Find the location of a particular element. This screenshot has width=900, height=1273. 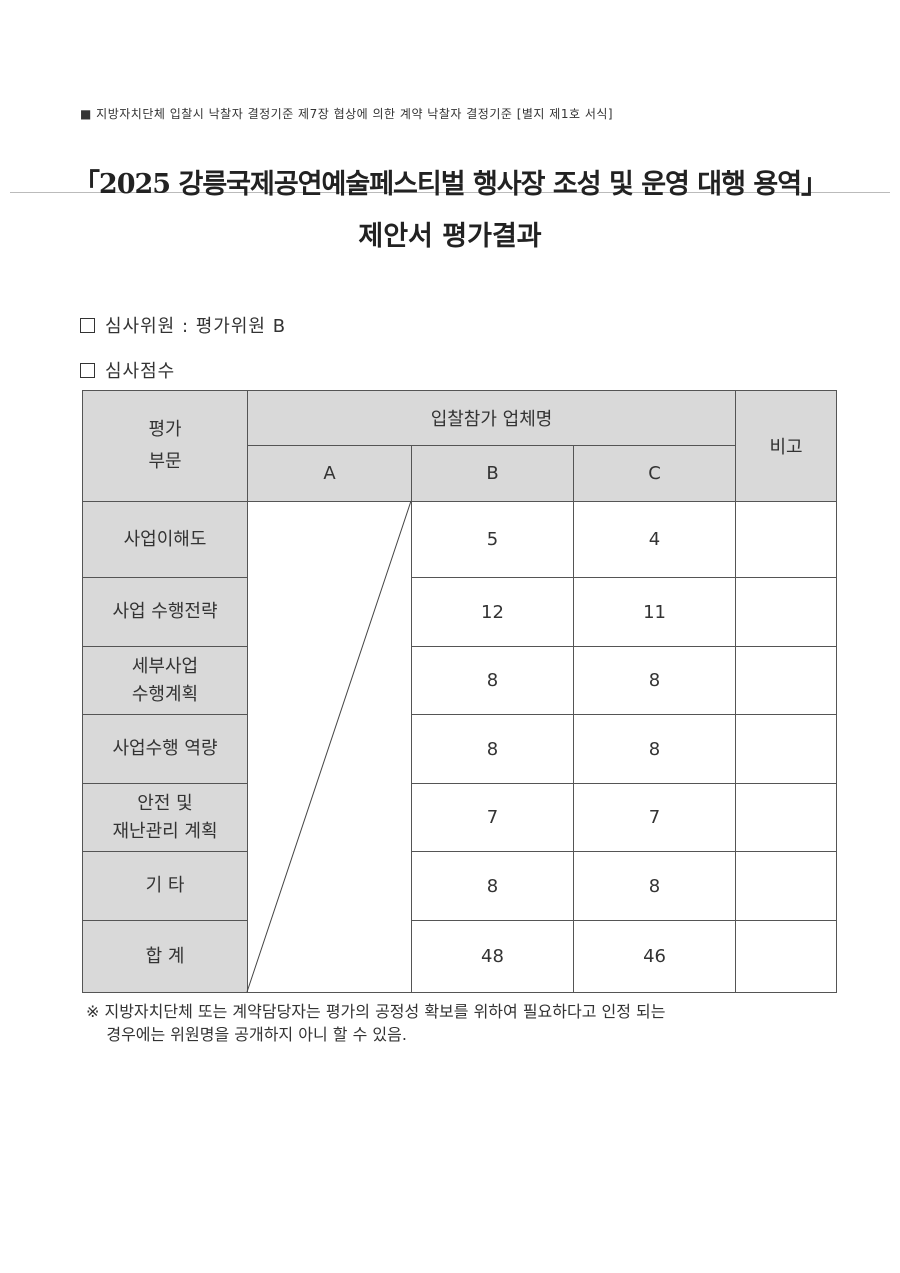

category-cell: 사업수행 역량 is located at coordinates (165, 749).